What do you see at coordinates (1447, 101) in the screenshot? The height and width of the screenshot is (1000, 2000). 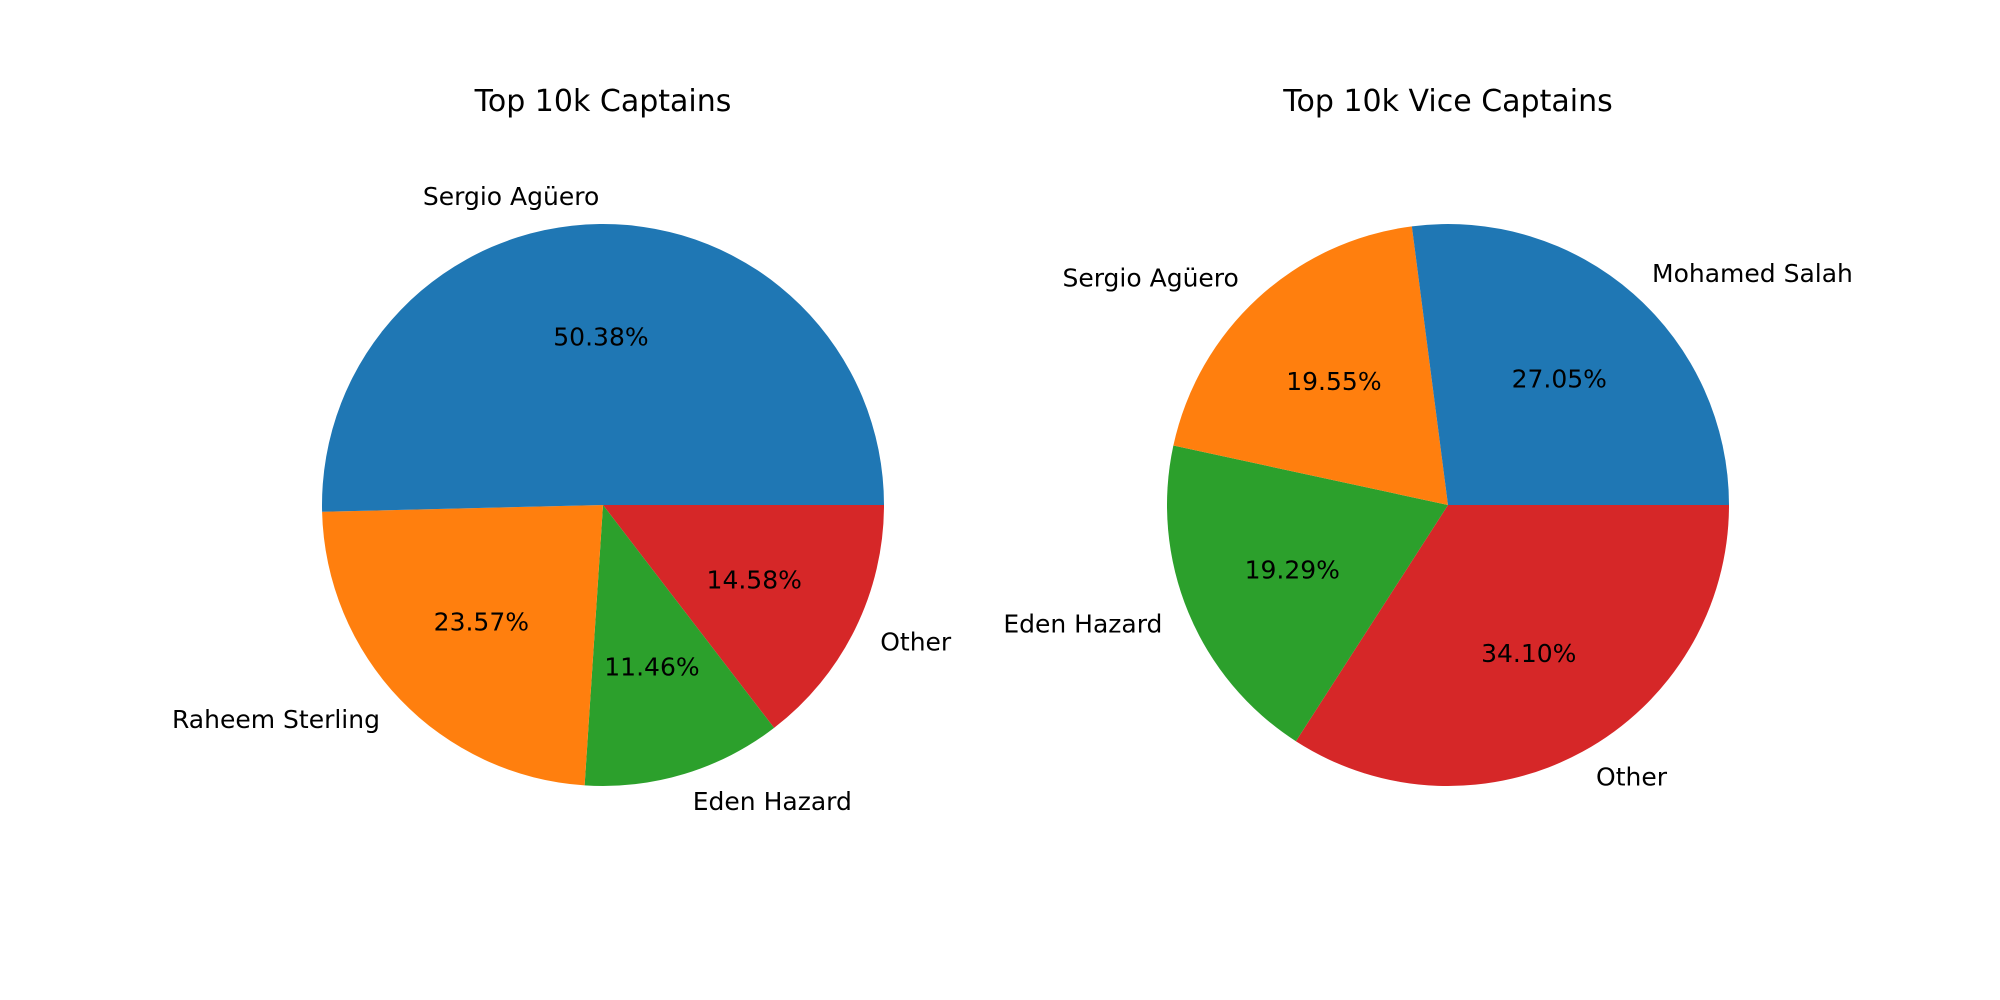 I see `chart-title: Top 10k Vice Captains` at bounding box center [1447, 101].